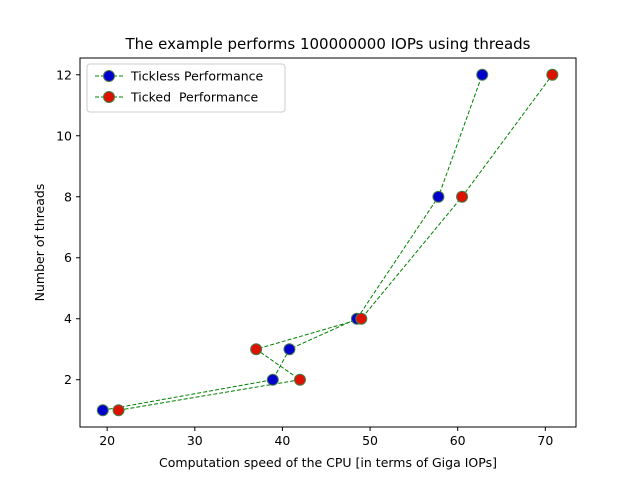 Image resolution: width=640 pixels, height=485 pixels. I want to click on y-tick-label: 12, so click(64, 74).